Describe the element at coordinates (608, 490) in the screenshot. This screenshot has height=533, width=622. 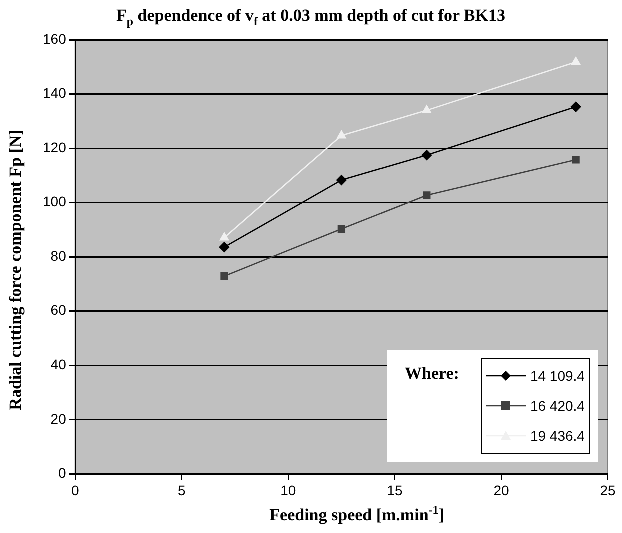
I see `x-tick-label: 25` at that location.